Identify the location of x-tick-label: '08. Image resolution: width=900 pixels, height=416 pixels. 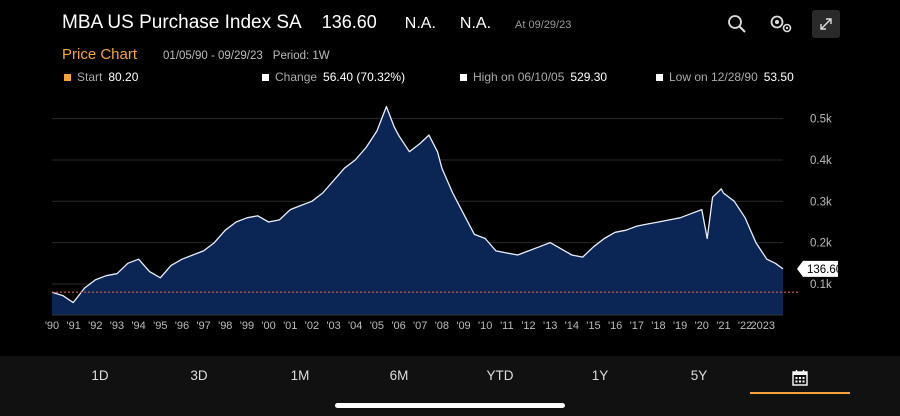
(442, 326).